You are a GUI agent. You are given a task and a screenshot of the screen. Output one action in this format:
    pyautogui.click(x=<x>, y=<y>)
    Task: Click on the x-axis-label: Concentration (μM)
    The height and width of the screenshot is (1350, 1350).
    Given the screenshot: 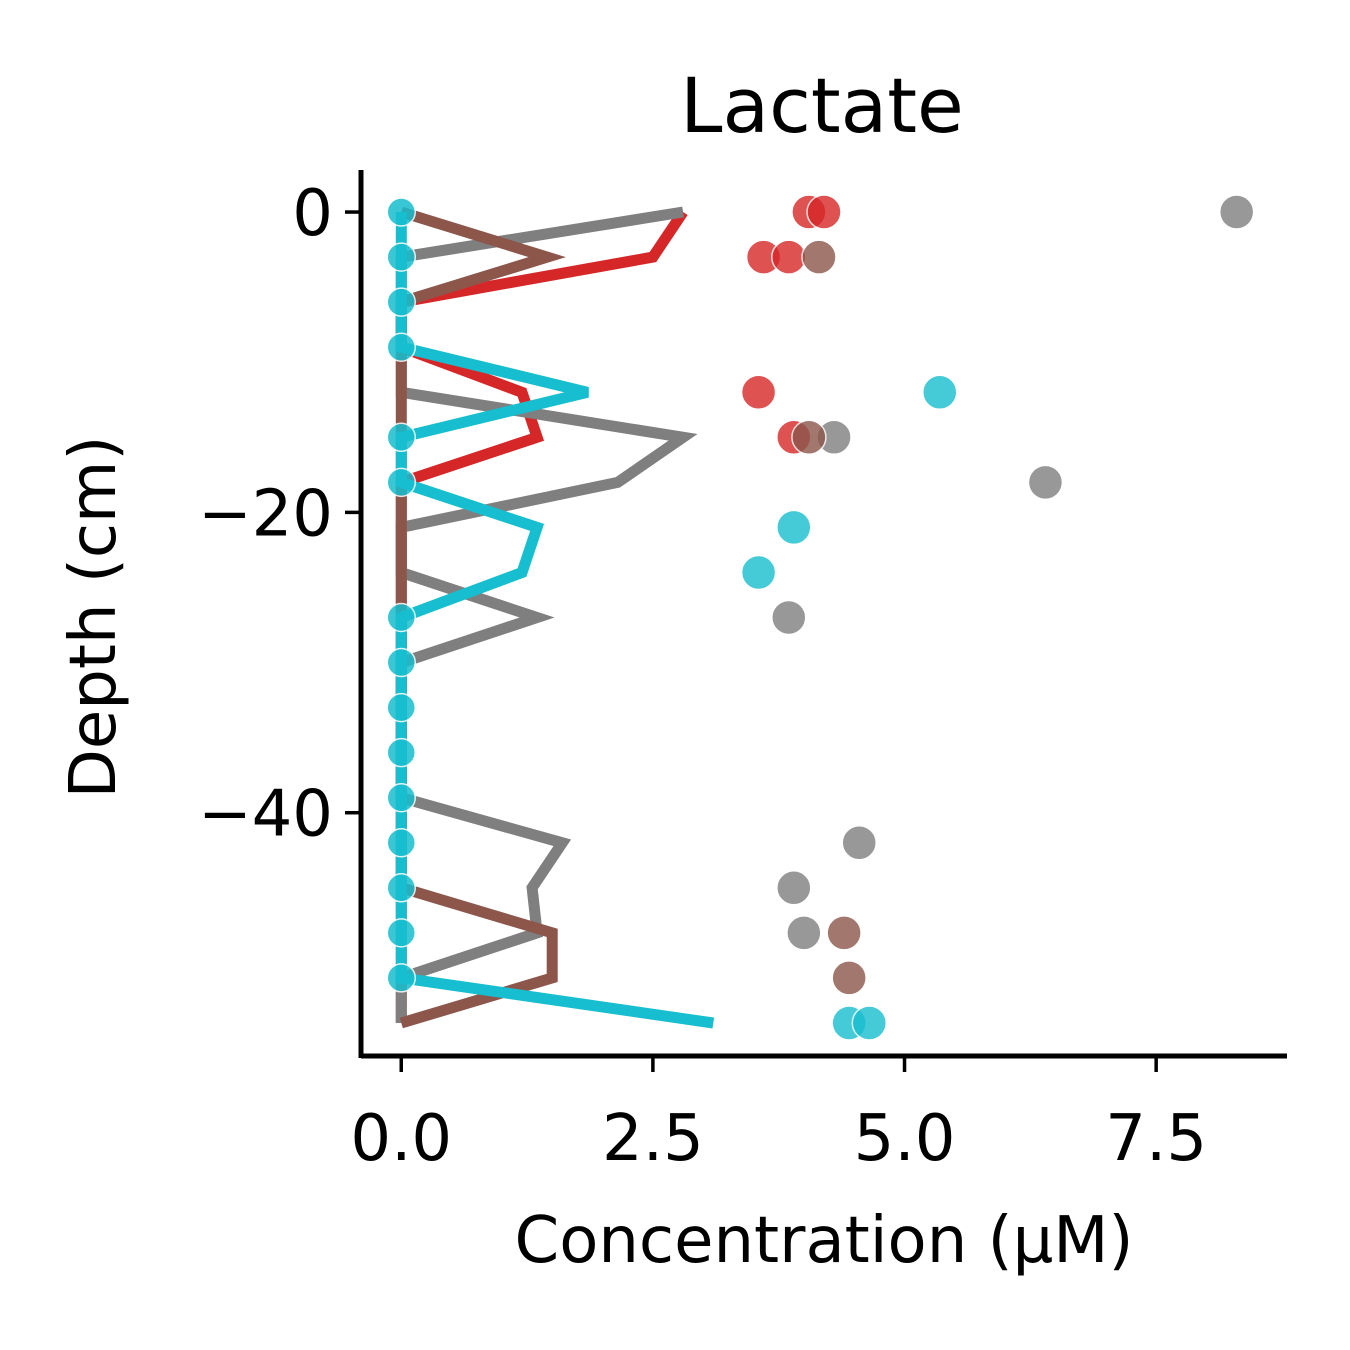 What is the action you would take?
    pyautogui.click(x=824, y=1241)
    